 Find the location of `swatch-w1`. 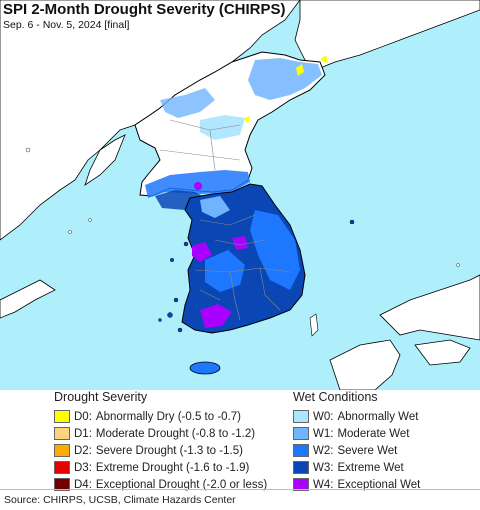

swatch-w1 is located at coordinates (301, 433).